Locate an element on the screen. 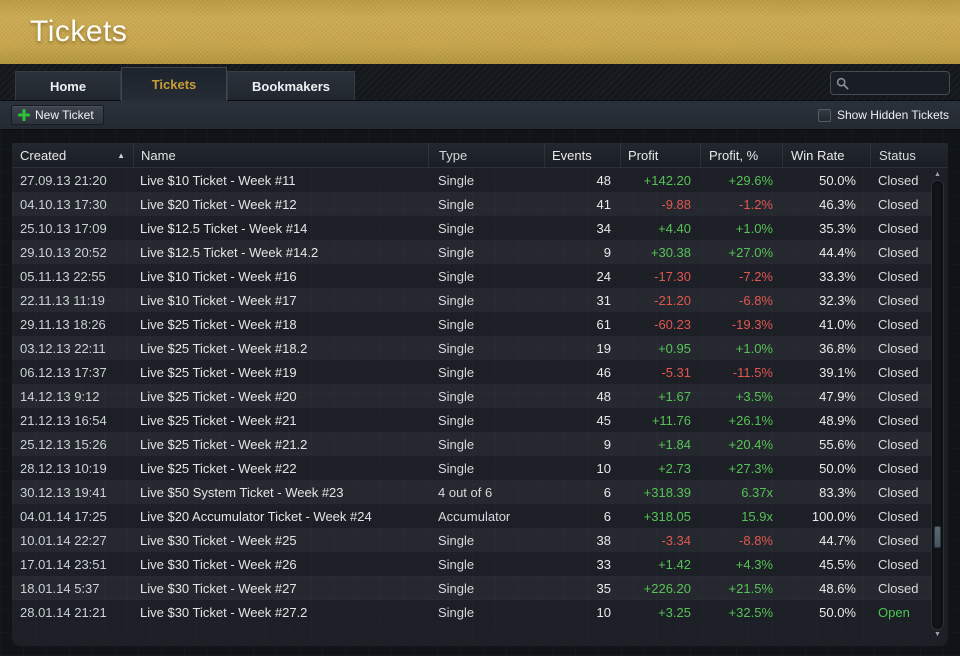  column-header-profit-pct: Profit, % is located at coordinates (741, 155).